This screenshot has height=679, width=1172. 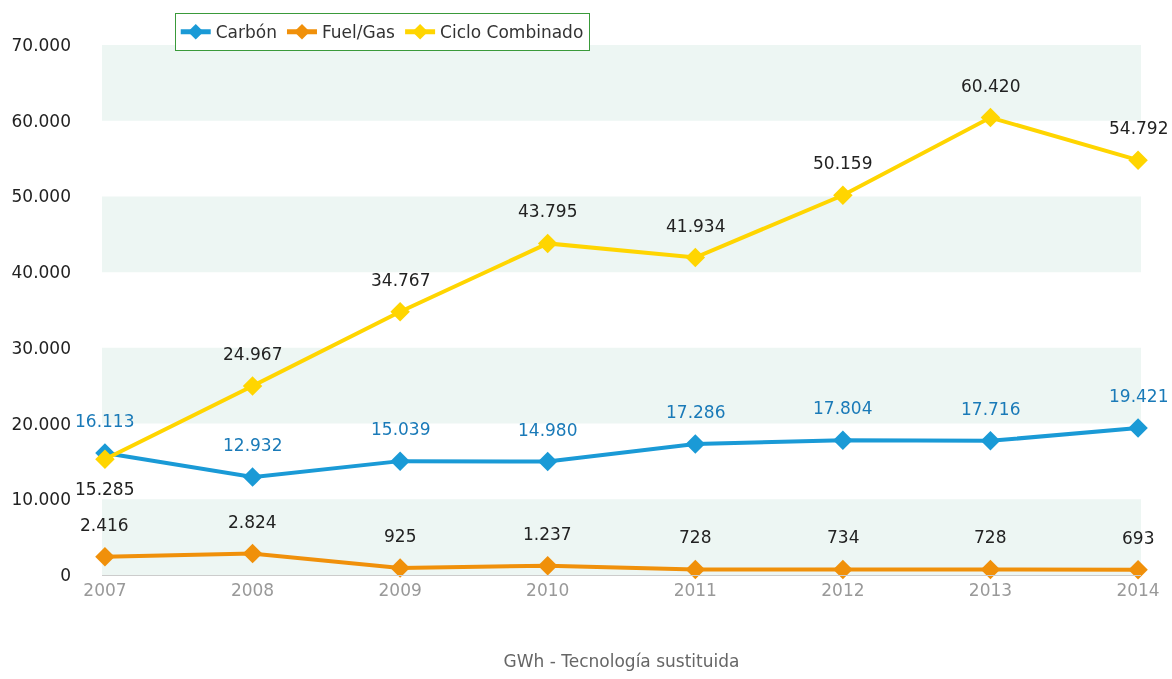 What do you see at coordinates (41, 347) in the screenshot?
I see `y-tick-label: 30.000` at bounding box center [41, 347].